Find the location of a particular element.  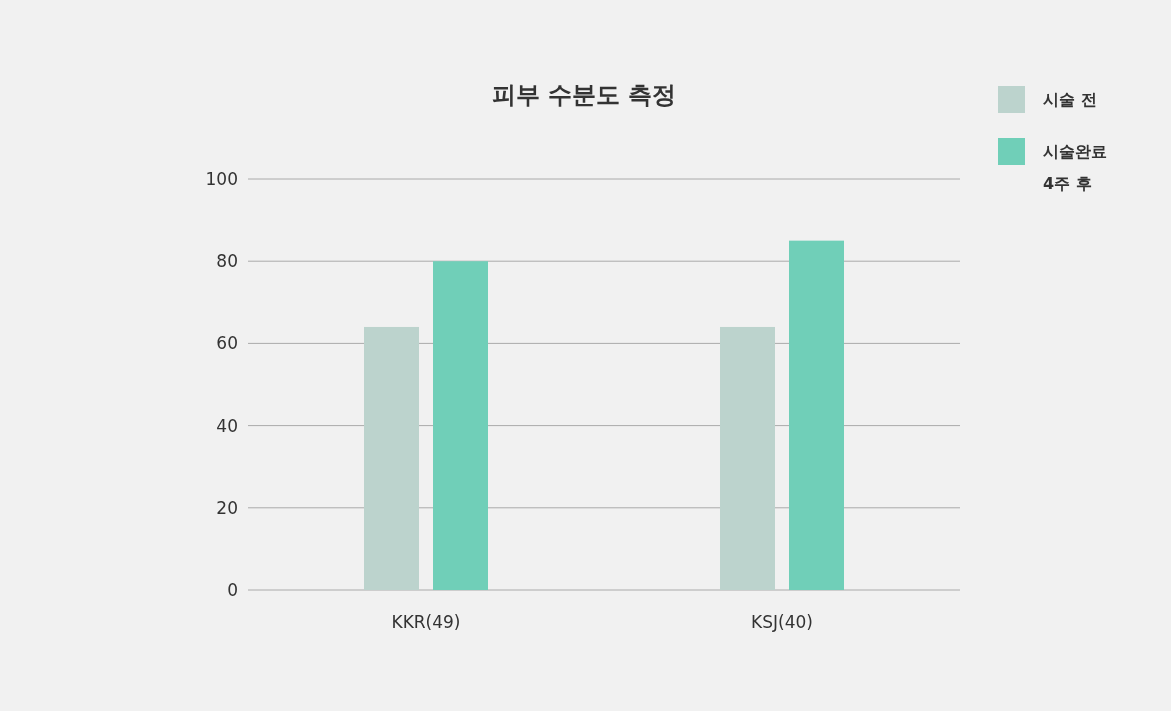

y-tick-label: 0 is located at coordinates (232, 590).